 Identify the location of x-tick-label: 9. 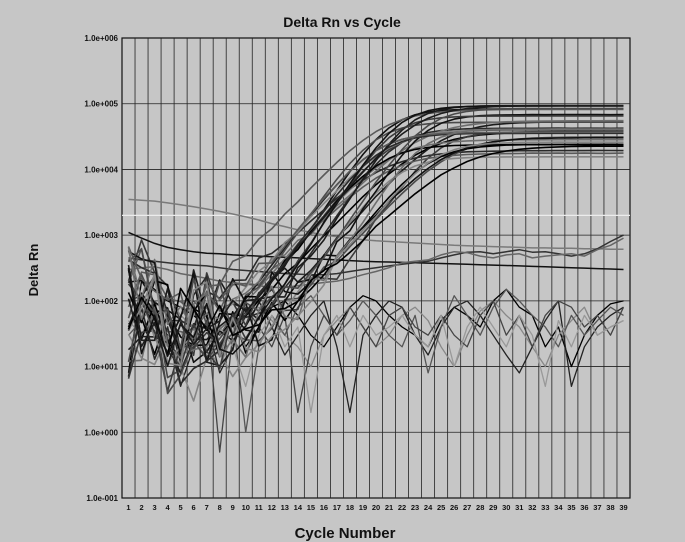
(233, 507).